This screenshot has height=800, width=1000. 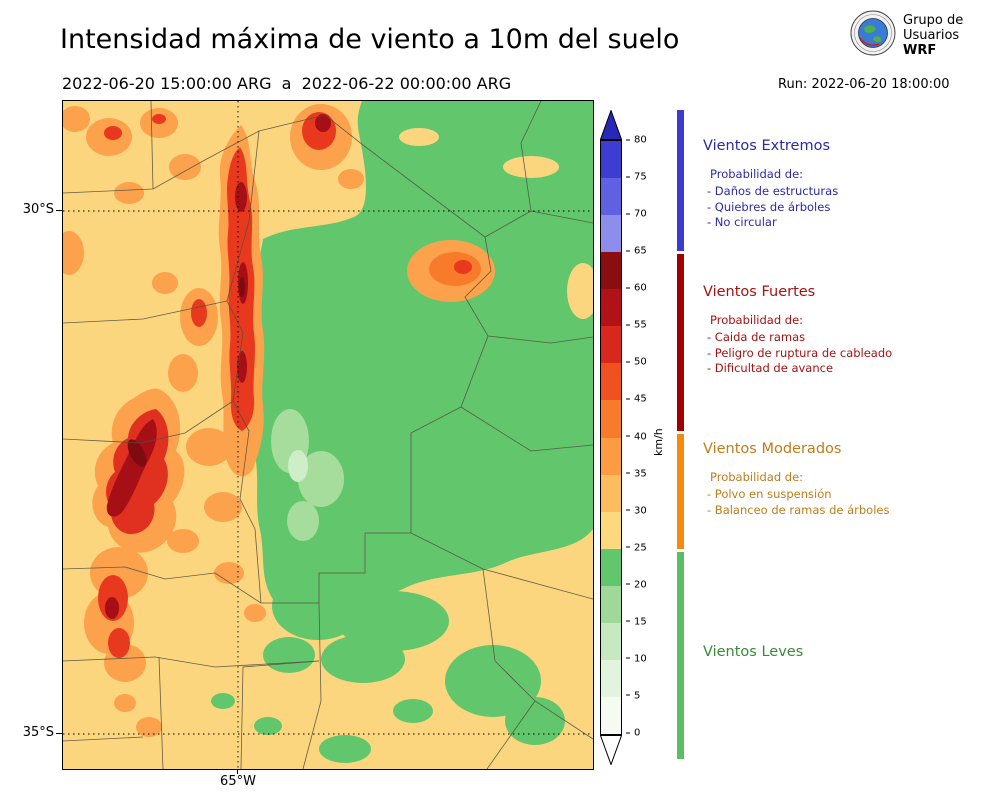 What do you see at coordinates (59, 210) in the screenshot?
I see `axis-tick-30s` at bounding box center [59, 210].